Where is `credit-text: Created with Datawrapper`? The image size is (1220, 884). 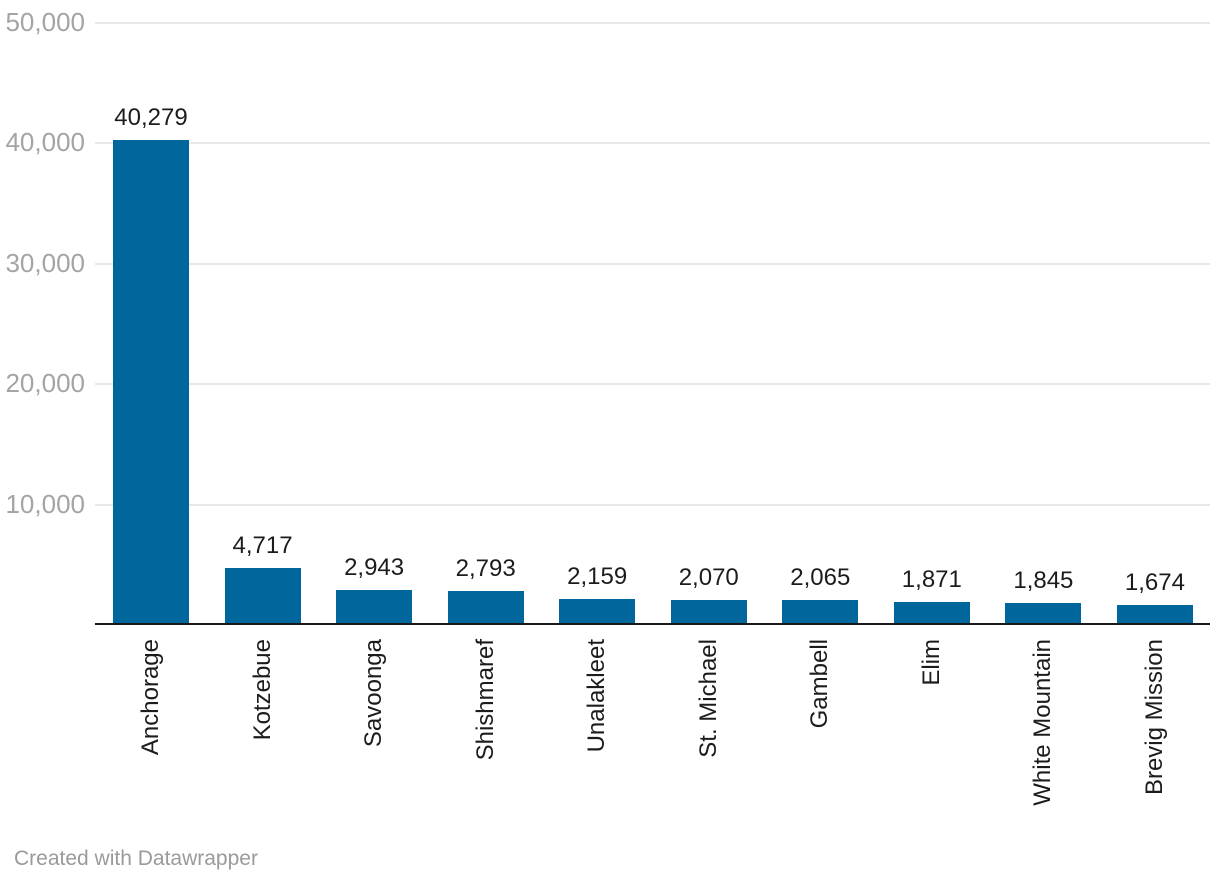 credit-text: Created with Datawrapper is located at coordinates (136, 858).